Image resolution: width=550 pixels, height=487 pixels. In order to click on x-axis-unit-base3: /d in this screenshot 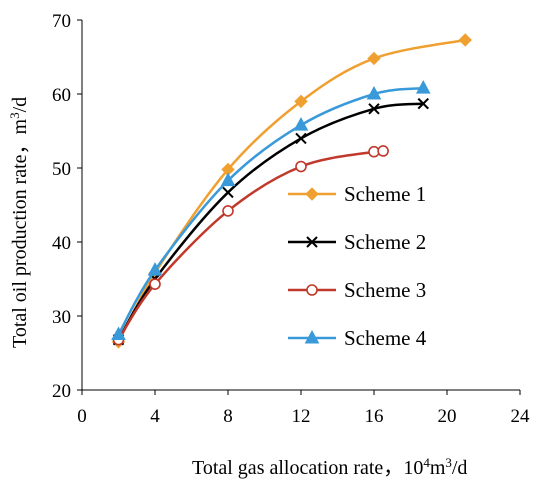, I will do `click(460, 468)`.